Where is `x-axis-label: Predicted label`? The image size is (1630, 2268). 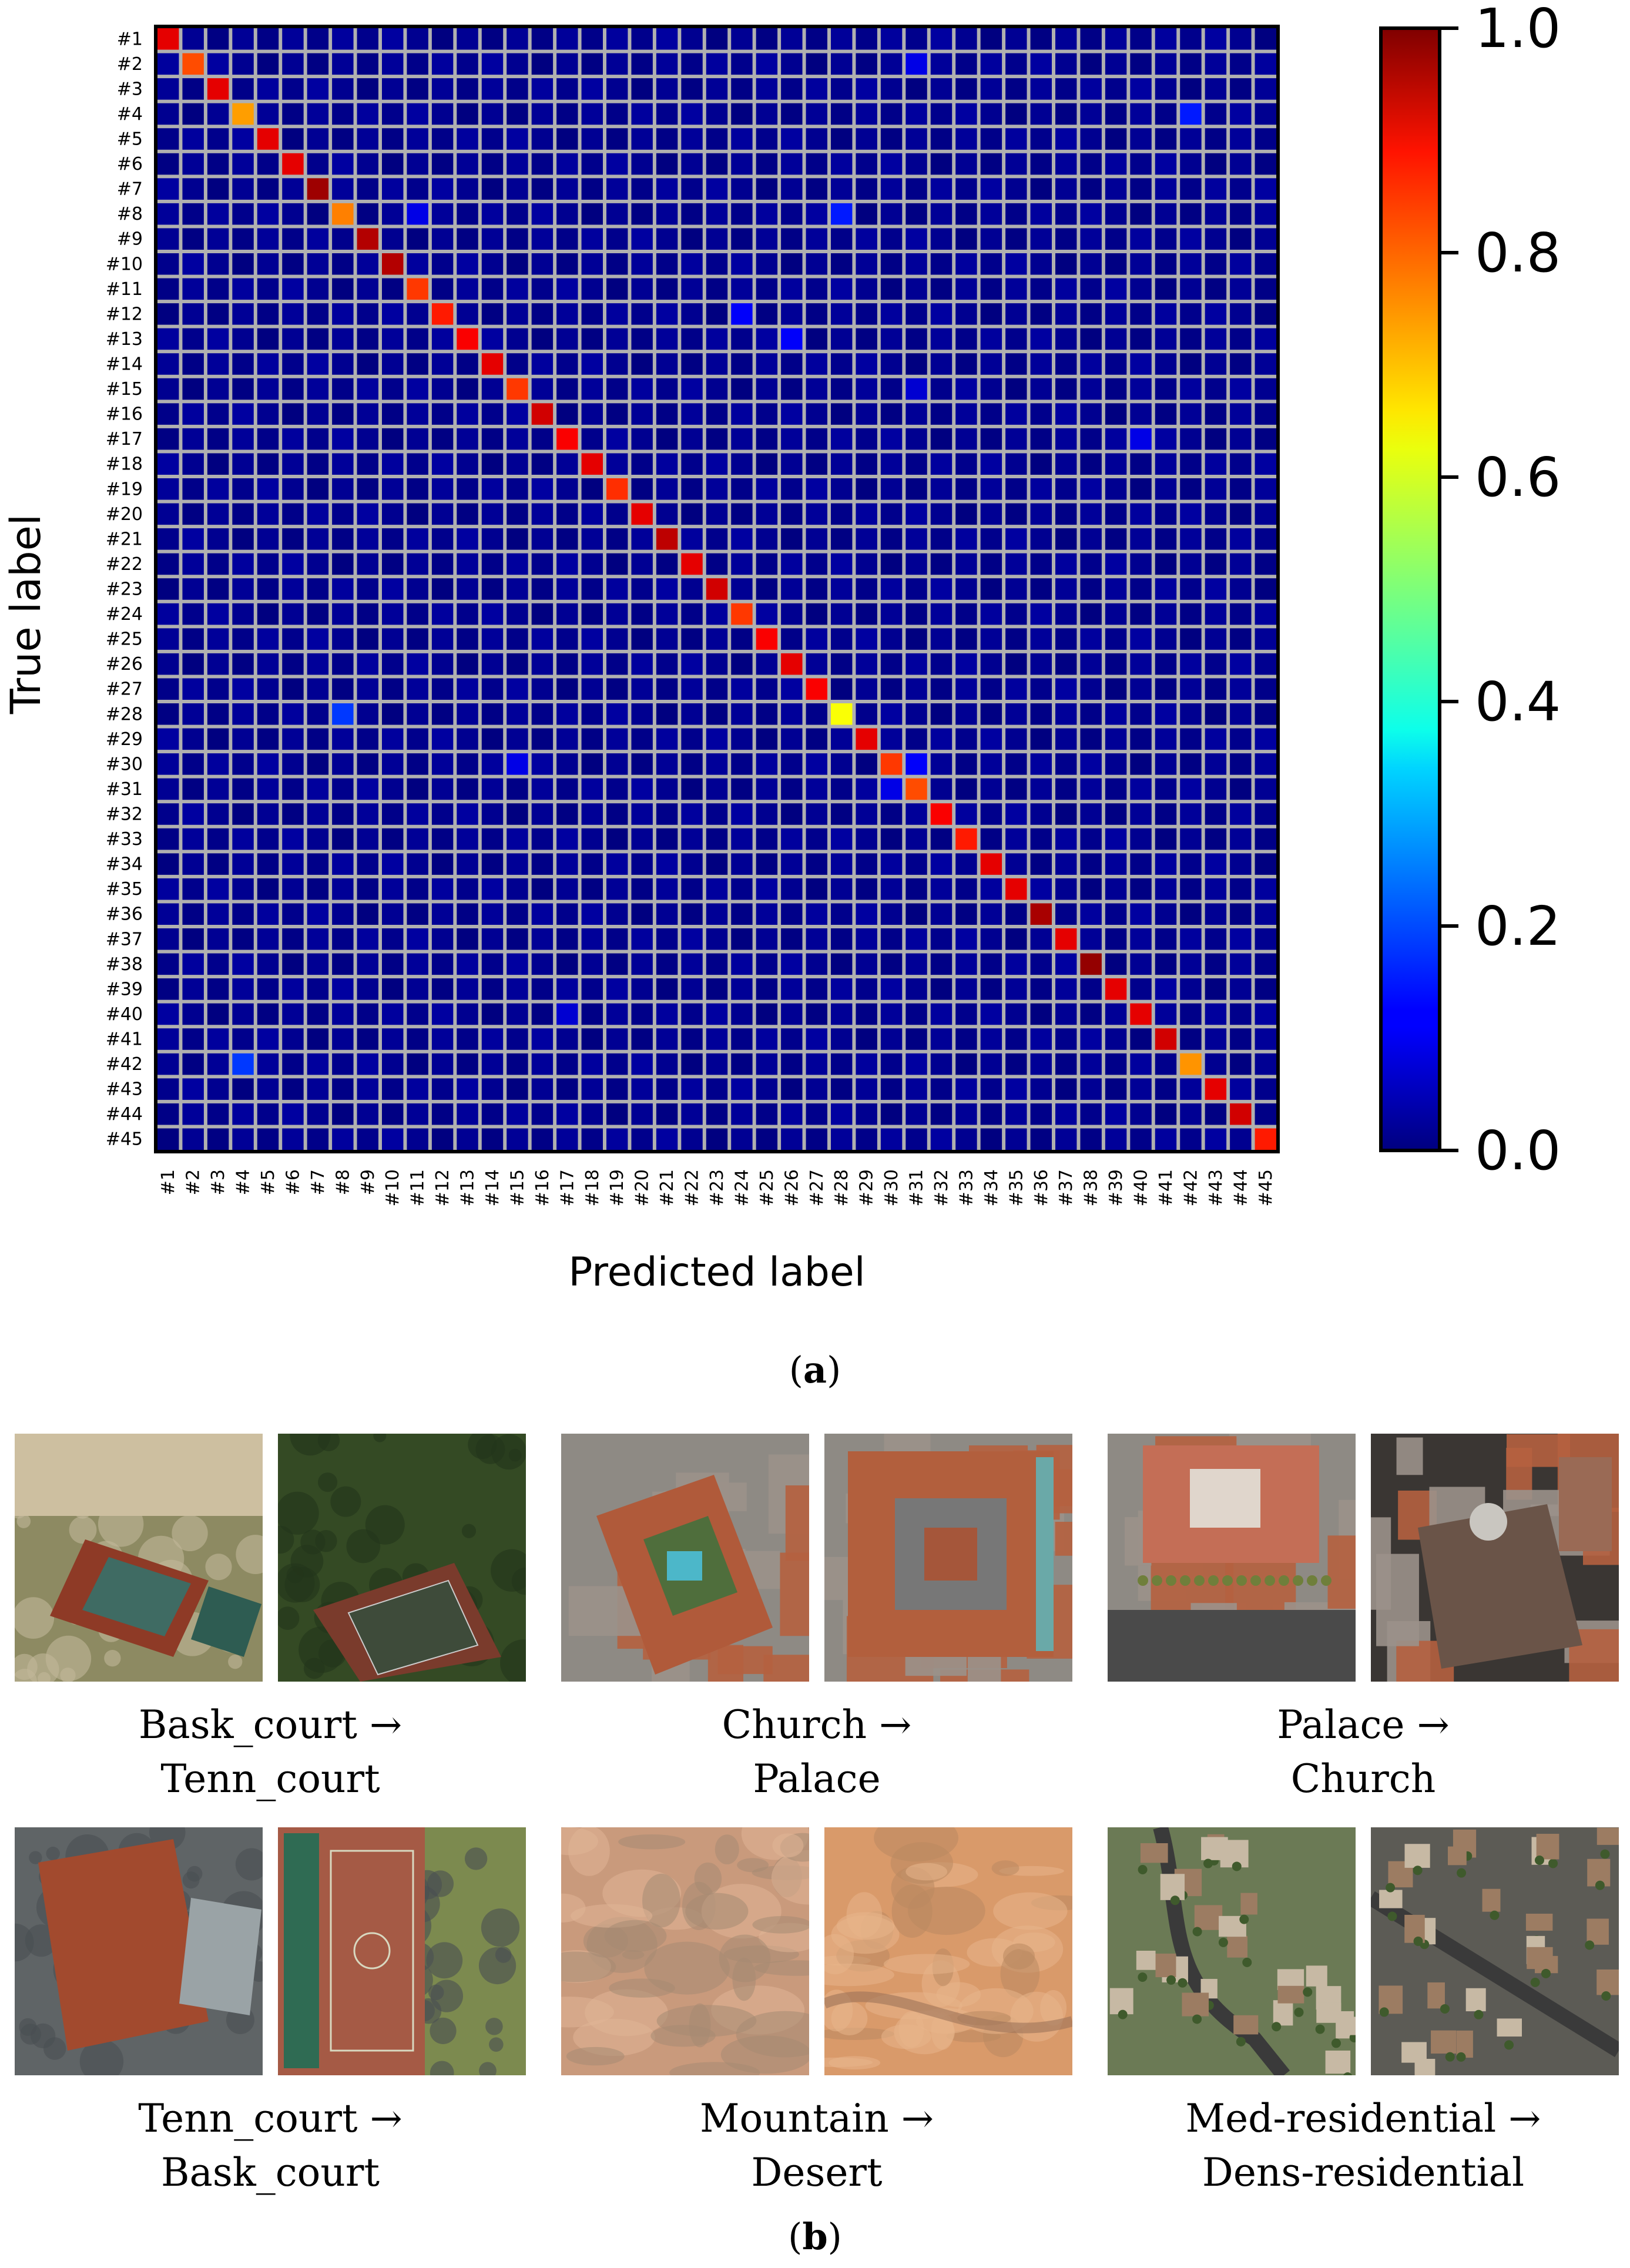
x-axis-label: Predicted label is located at coordinates (716, 1271).